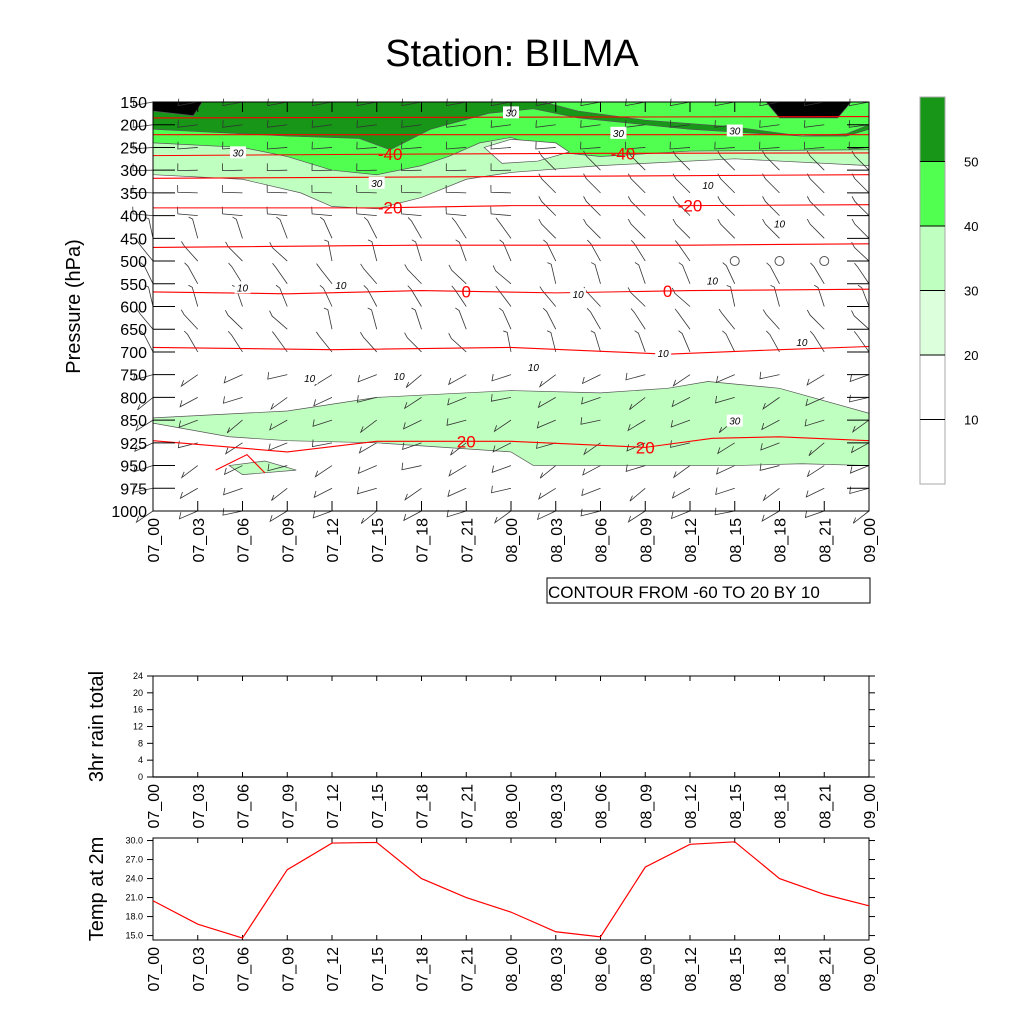 The image size is (1024, 1024). What do you see at coordinates (140, 743) in the screenshot?
I see `y-tick-label: 8` at bounding box center [140, 743].